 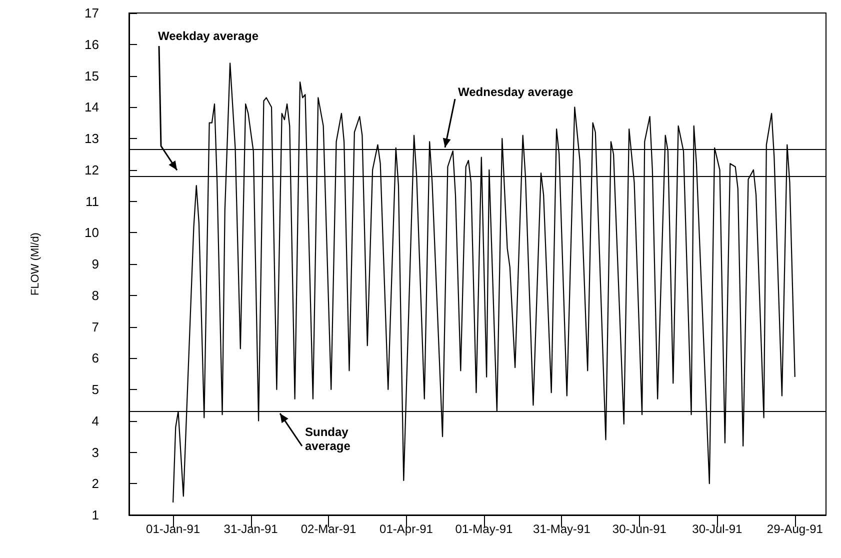 What do you see at coordinates (516, 92) in the screenshot?
I see `ref-line-label: Wednesday average` at bounding box center [516, 92].